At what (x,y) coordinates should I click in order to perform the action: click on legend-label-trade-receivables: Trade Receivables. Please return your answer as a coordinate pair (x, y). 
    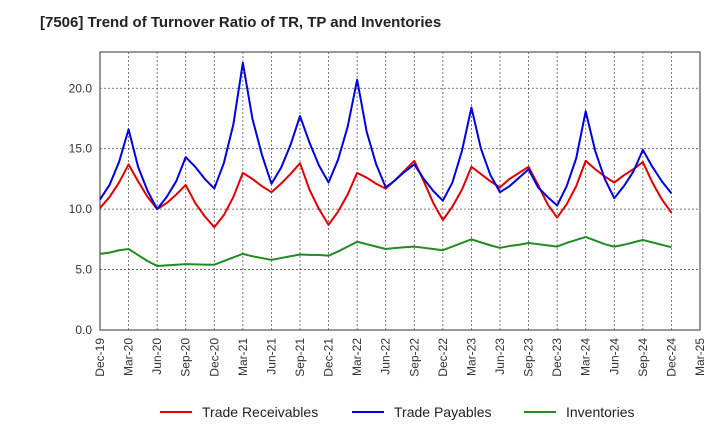
    Looking at the image, I should click on (260, 412).